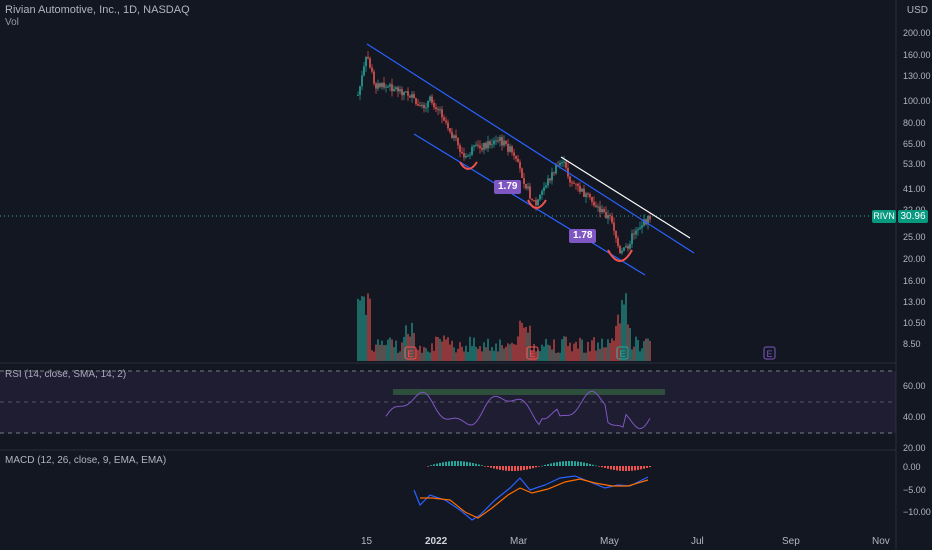 Image resolution: width=932 pixels, height=550 pixels. I want to click on rsi-axis: 60.00 40.00 20.00, so click(914, 417).